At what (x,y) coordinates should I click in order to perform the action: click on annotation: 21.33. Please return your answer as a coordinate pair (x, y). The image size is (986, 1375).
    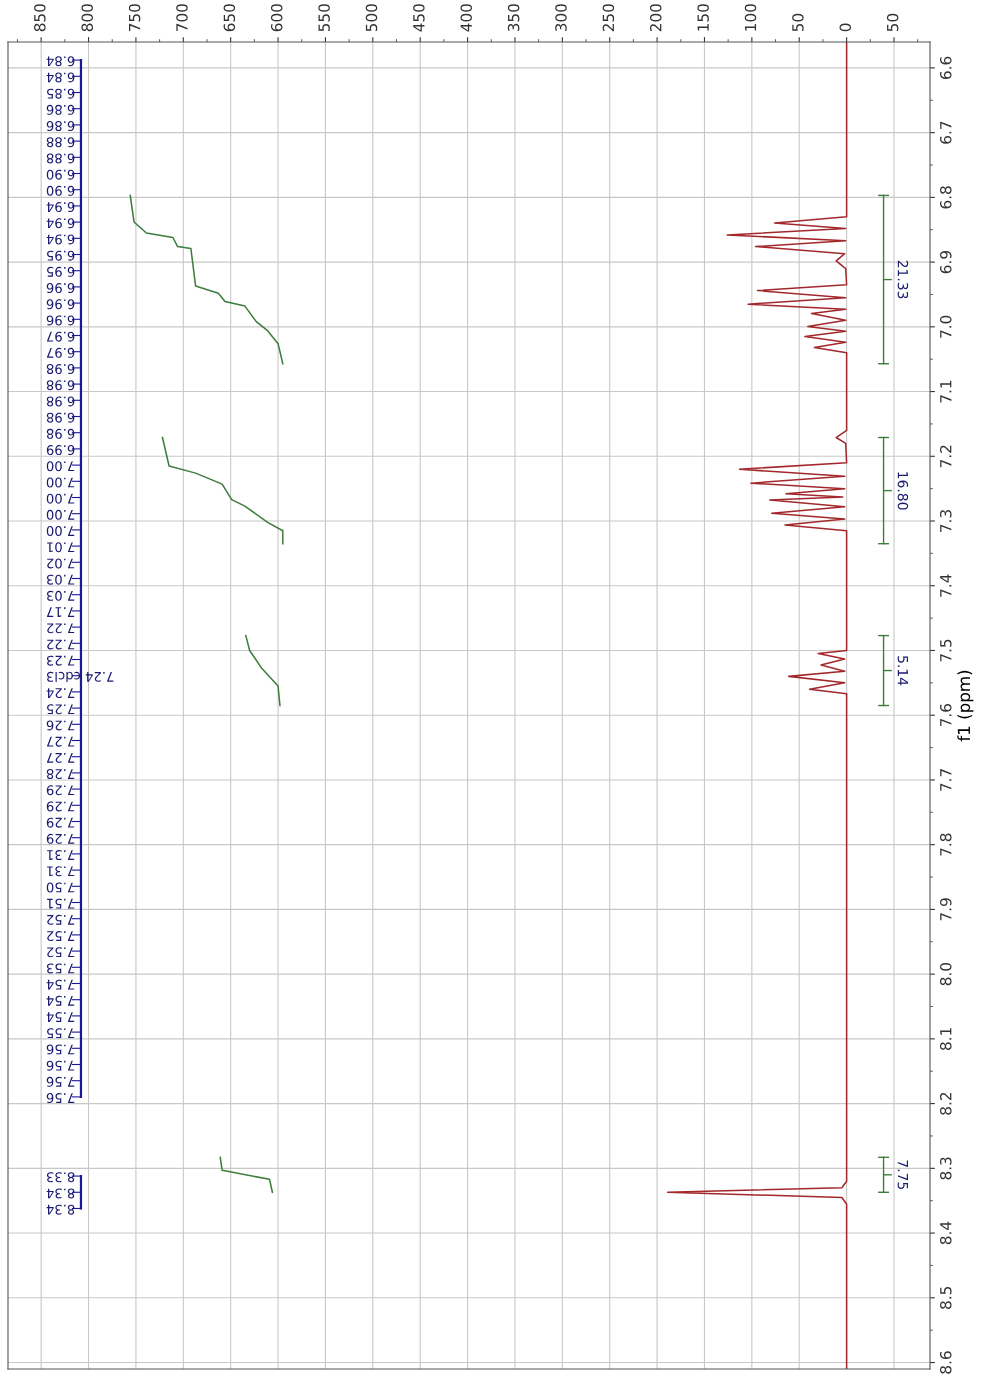
    Looking at the image, I should click on (903, 279).